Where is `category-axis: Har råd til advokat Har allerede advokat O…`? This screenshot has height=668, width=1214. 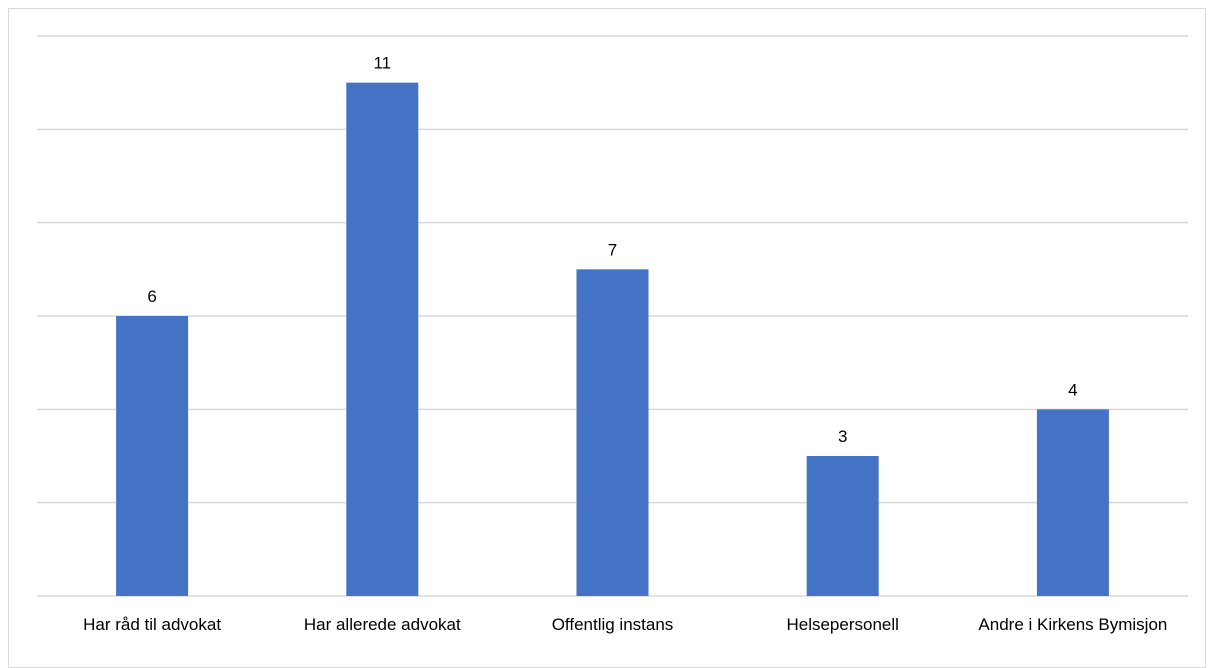
category-axis: Har råd til advokat Har allerede advokat O… is located at coordinates (625, 624).